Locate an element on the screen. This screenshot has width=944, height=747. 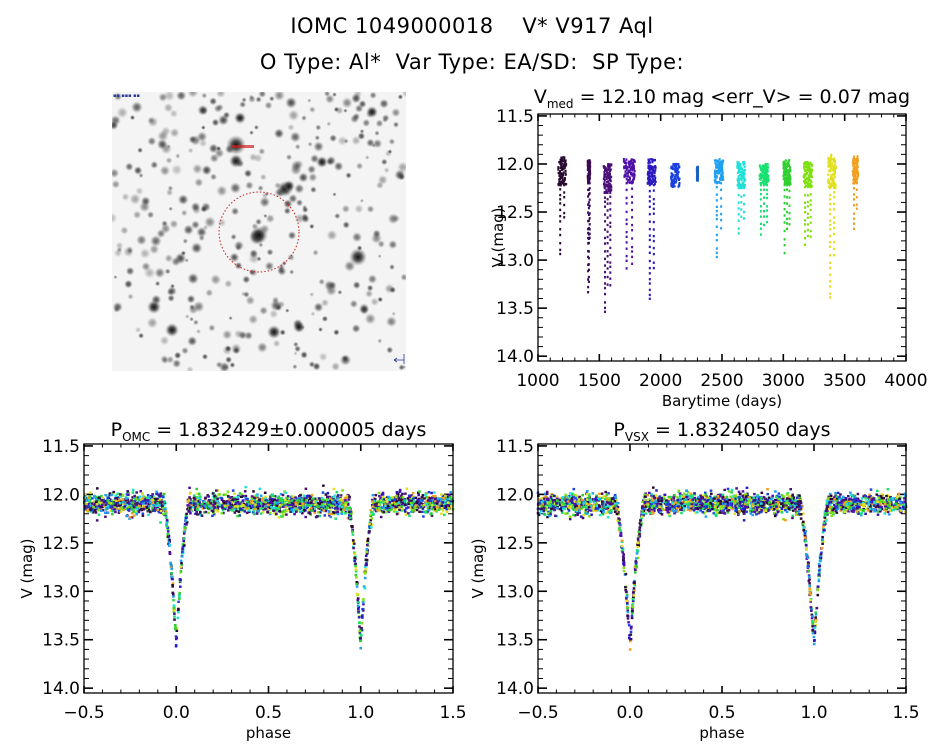
y-tick-label: 11.5 is located at coordinates (515, 447).